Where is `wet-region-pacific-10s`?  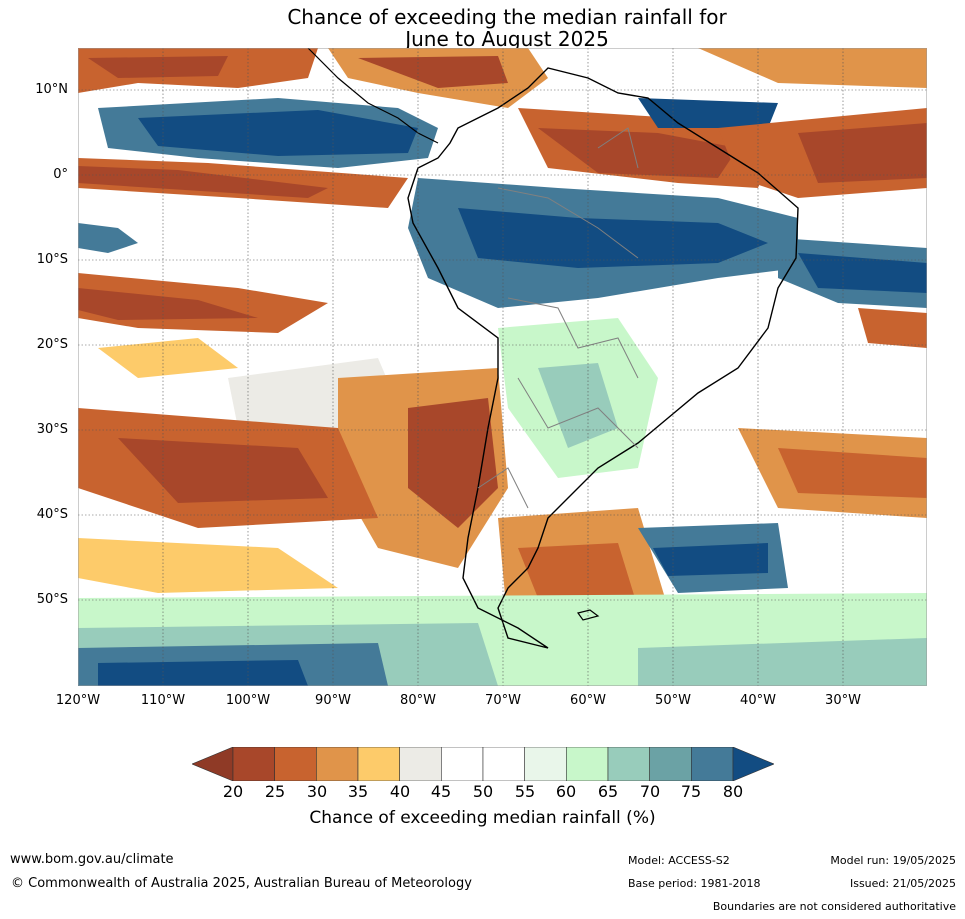
wet-region-pacific-10s is located at coordinates (108, 238).